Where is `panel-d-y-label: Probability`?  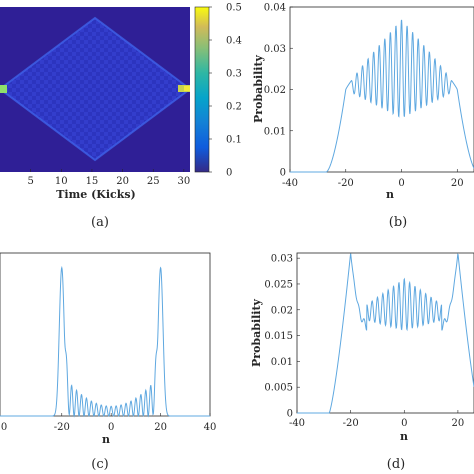
panel-d-y-label: Probability is located at coordinates (256, 332).